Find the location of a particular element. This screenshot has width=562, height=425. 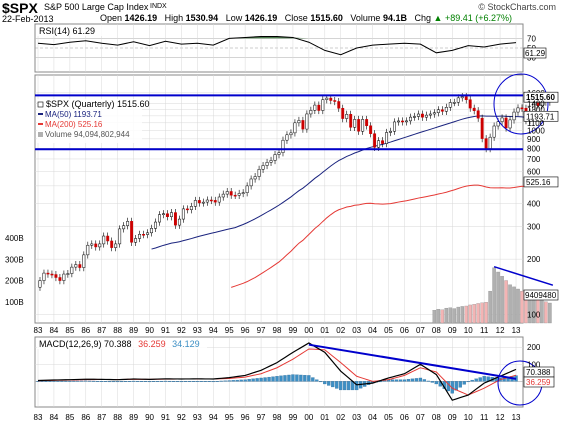

copyright-label: © StockCharts.com is located at coordinates (517, 7).